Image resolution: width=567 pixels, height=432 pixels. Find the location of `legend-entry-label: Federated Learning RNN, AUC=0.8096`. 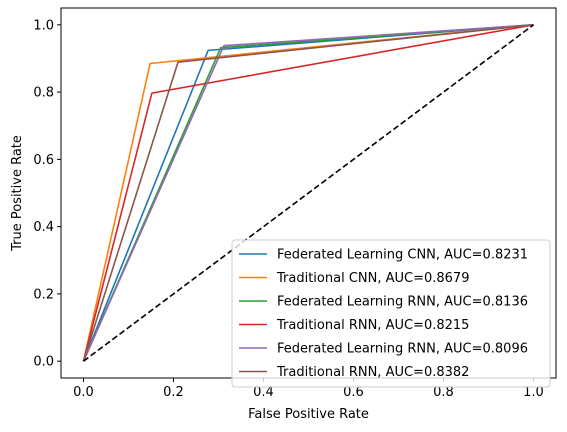

legend-entry-label: Federated Learning RNN, AUC=0.8096 is located at coordinates (402, 349).